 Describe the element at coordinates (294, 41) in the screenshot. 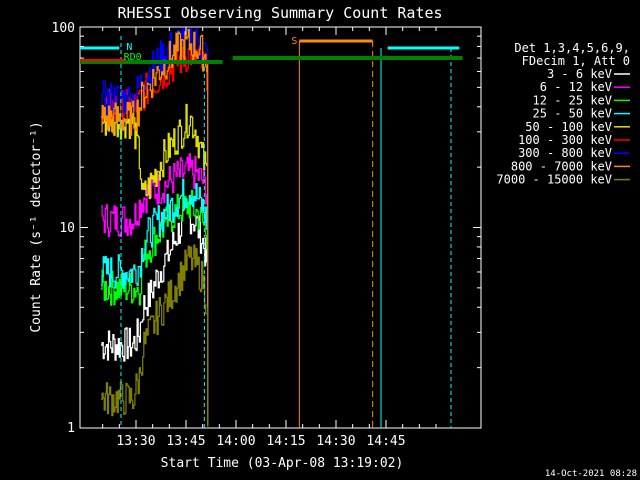

I see `annotation-s: S` at that location.